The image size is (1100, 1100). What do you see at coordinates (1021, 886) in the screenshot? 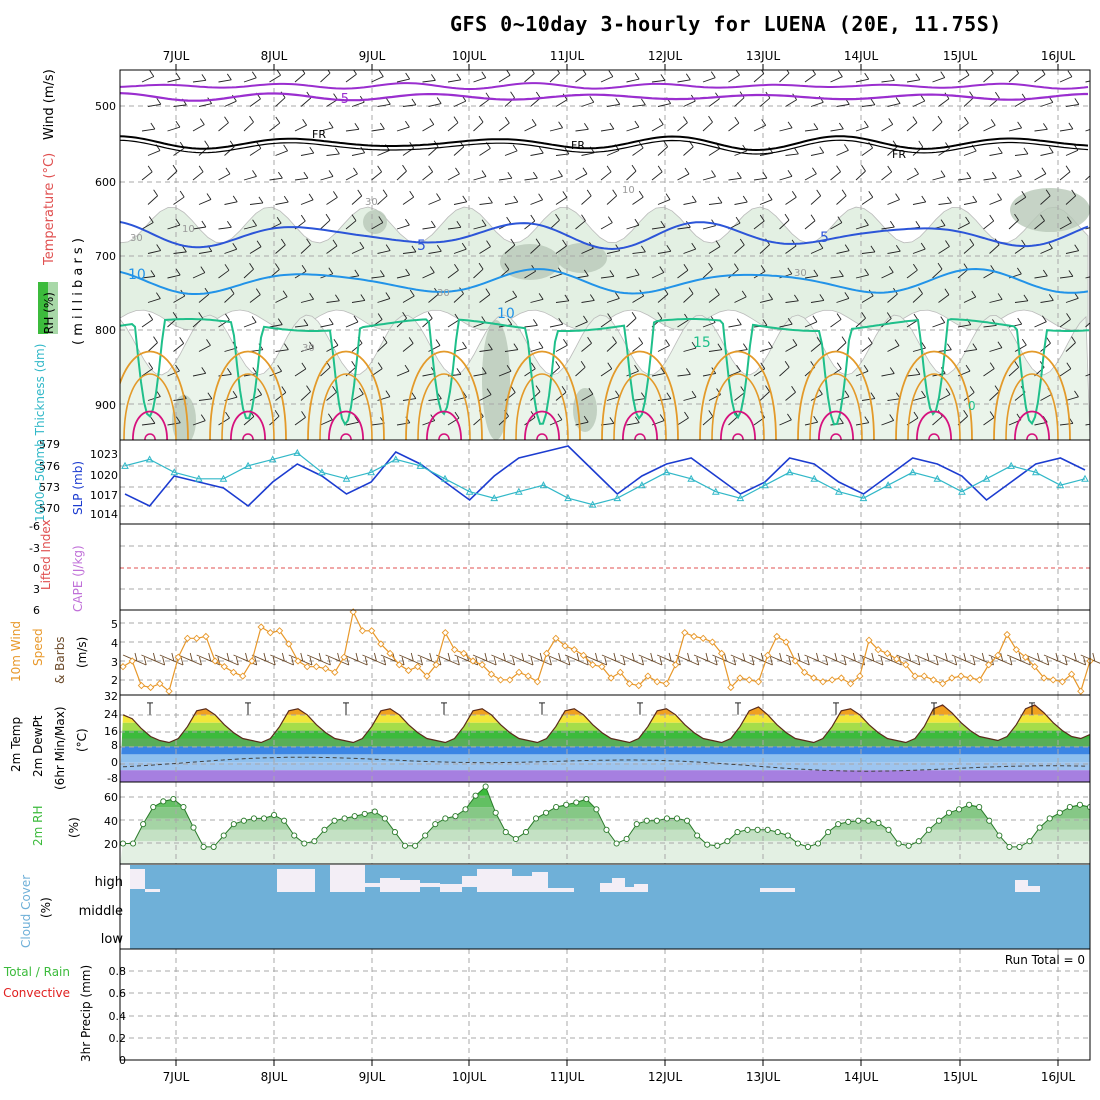
I see `cloud-gap` at bounding box center [1021, 886].